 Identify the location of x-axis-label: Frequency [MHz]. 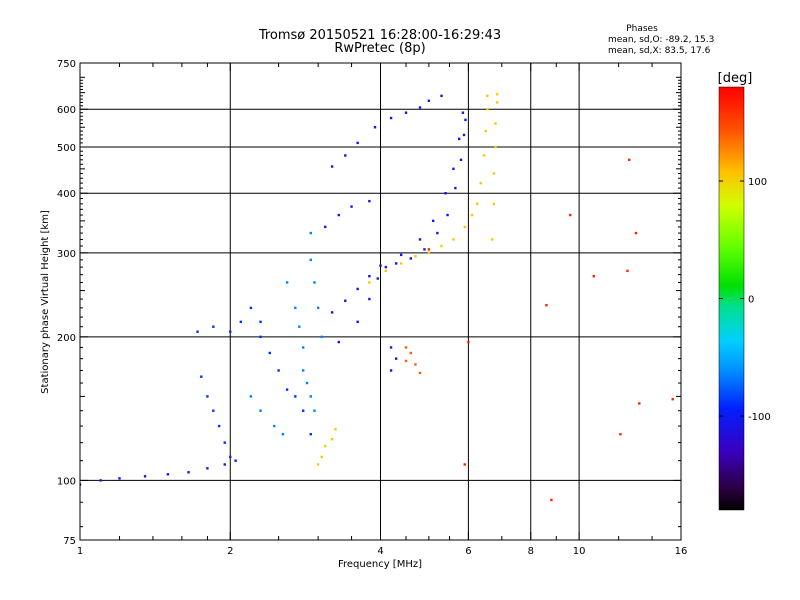
(380, 564).